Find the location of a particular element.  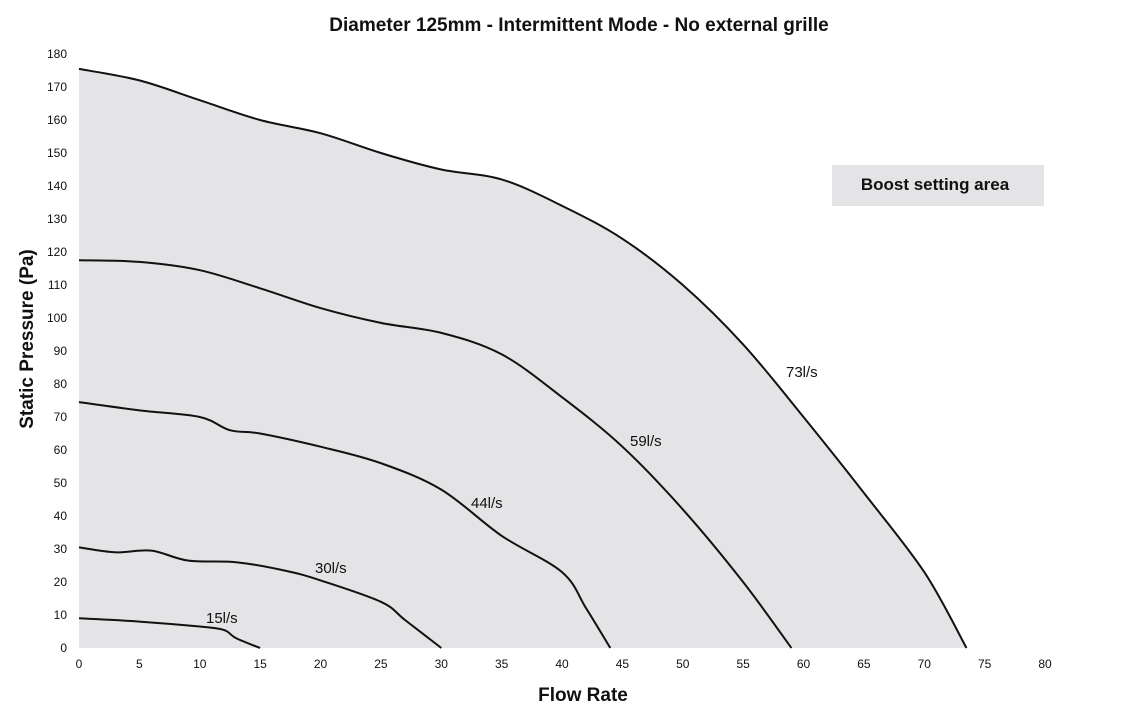

x-tick-label: 65 is located at coordinates (864, 664).